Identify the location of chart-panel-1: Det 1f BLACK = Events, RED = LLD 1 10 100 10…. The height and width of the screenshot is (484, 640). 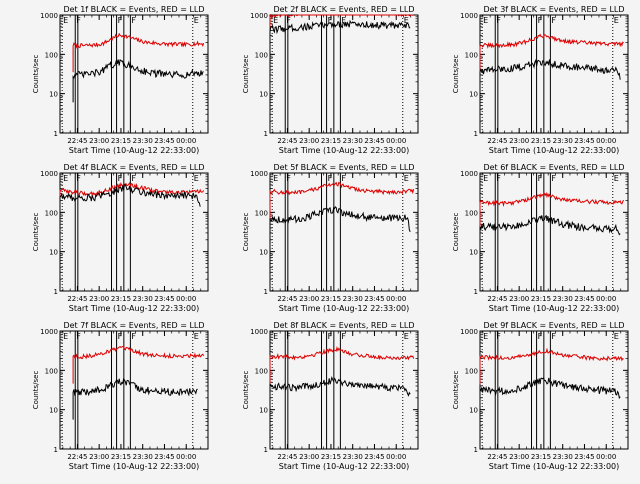
(120, 80).